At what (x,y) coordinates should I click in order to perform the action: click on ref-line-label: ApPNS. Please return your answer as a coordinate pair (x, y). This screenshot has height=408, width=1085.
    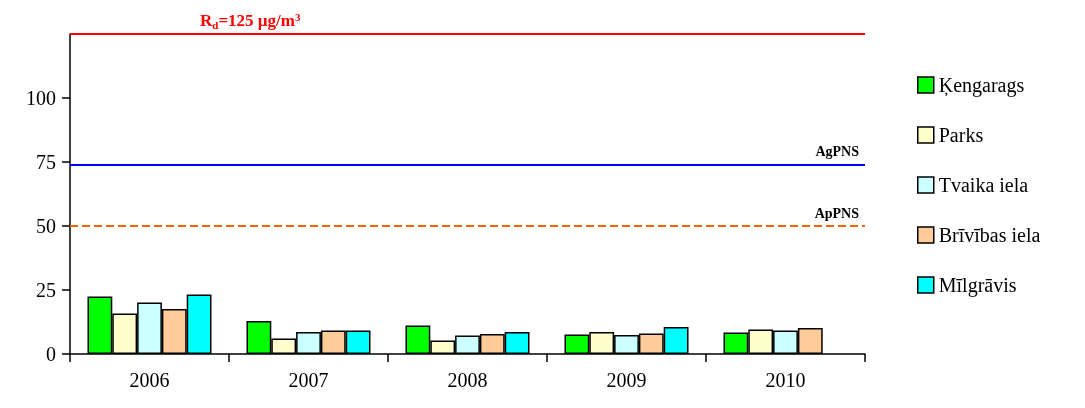
    Looking at the image, I should click on (837, 213).